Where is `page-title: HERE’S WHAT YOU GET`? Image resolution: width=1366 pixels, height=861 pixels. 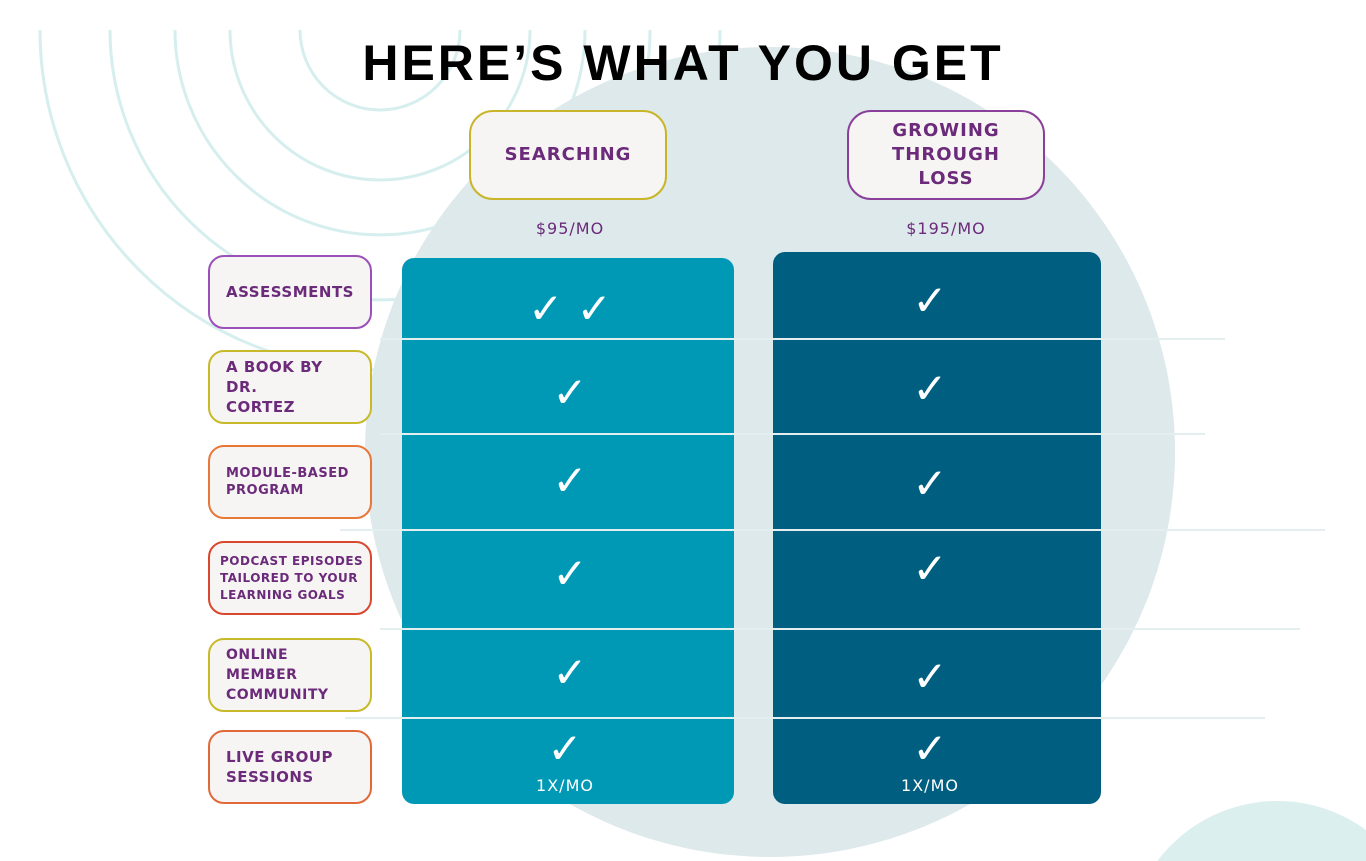 page-title: HERE’S WHAT YOU GET is located at coordinates (683, 63).